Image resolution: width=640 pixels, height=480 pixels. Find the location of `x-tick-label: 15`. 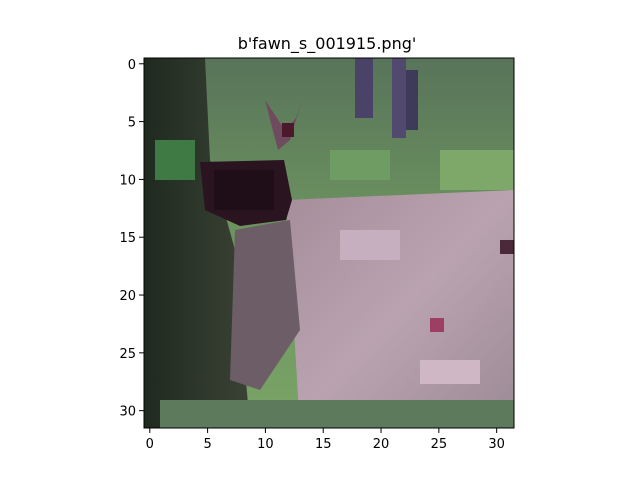

x-tick-label: 15 is located at coordinates (323, 444).